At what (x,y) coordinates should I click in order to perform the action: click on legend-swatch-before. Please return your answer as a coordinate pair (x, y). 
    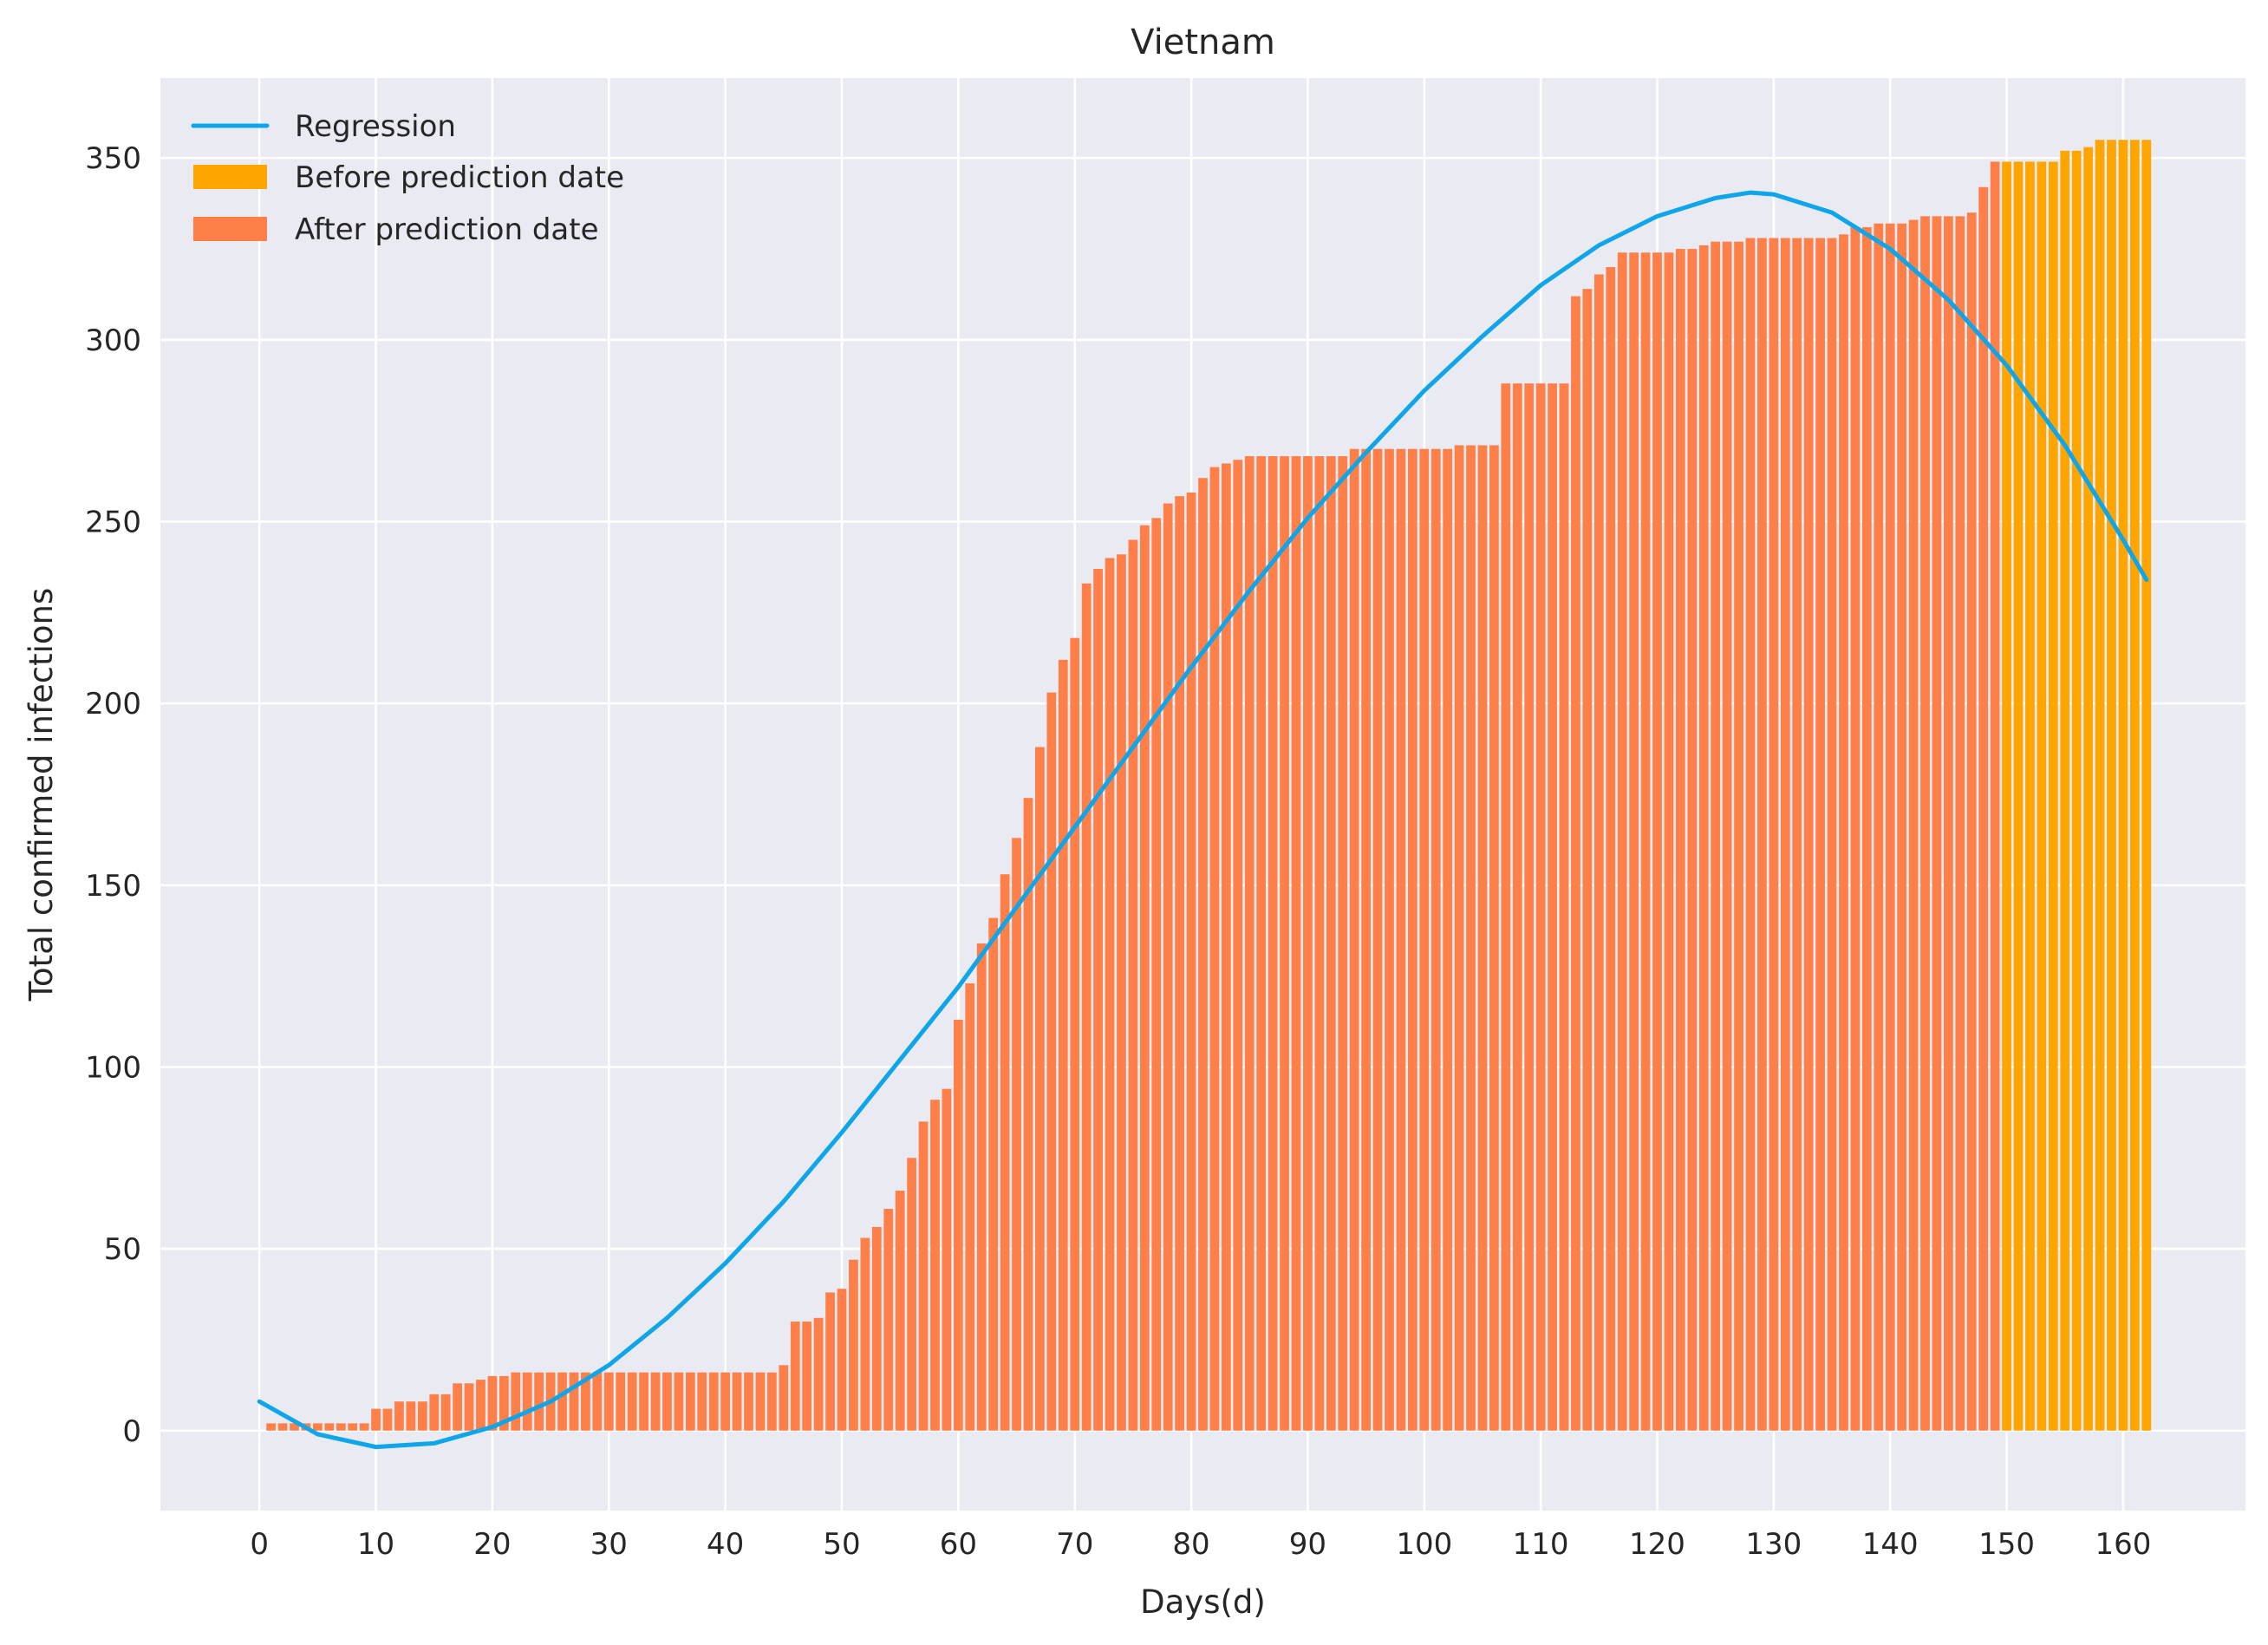
    Looking at the image, I should click on (230, 177).